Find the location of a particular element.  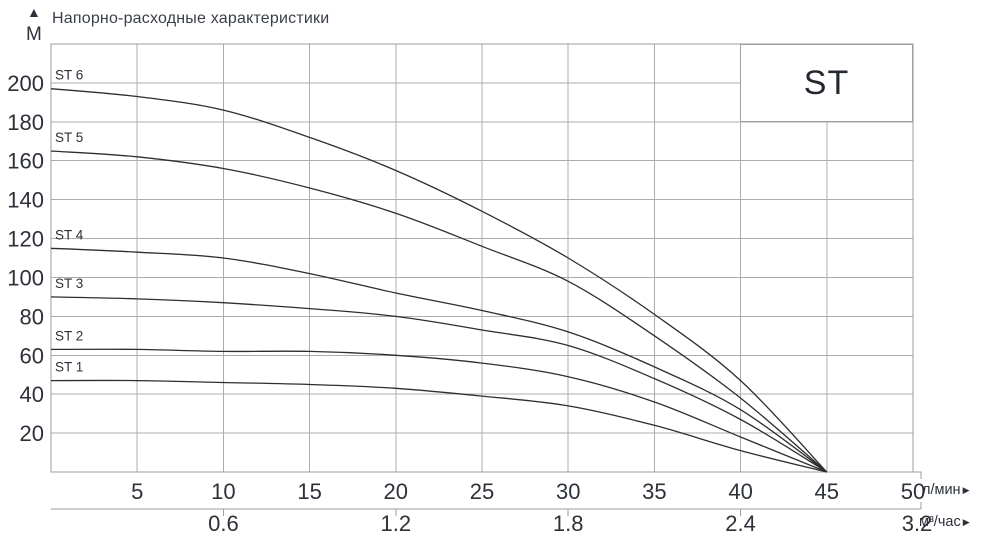

y-tick-label-140: 140 is located at coordinates (25, 200).